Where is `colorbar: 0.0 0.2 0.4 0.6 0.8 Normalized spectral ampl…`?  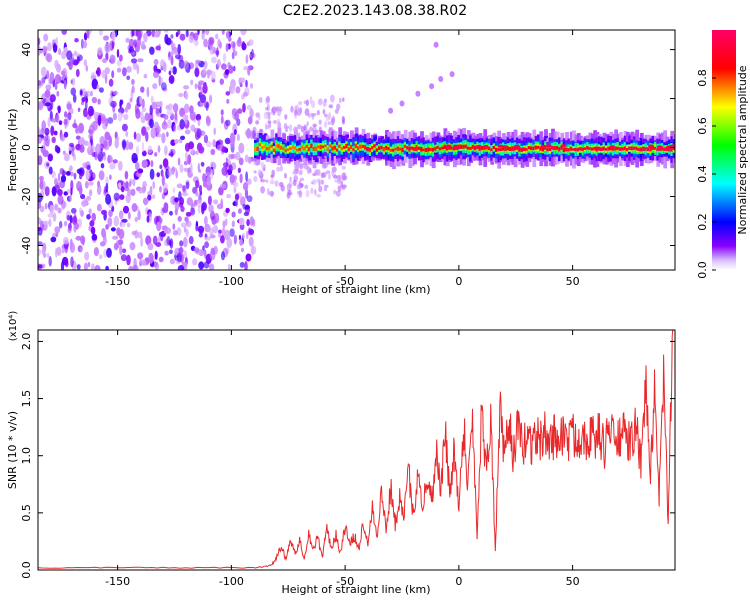 colorbar: 0.0 0.2 0.4 0.6 0.8 Normalized spectral ampl… is located at coordinates (722, 154).